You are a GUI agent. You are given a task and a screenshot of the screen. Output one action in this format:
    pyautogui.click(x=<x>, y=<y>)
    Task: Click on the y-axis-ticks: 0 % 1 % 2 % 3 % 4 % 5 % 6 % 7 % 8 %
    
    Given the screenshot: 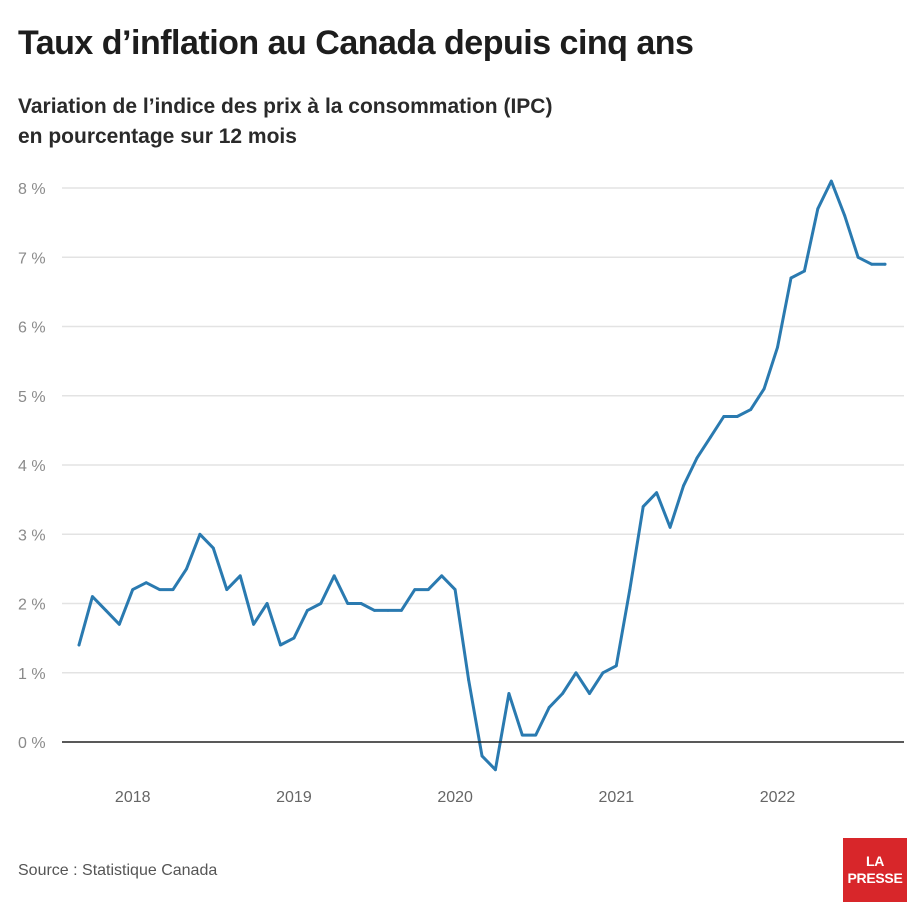 What is the action you would take?
    pyautogui.click(x=32, y=466)
    